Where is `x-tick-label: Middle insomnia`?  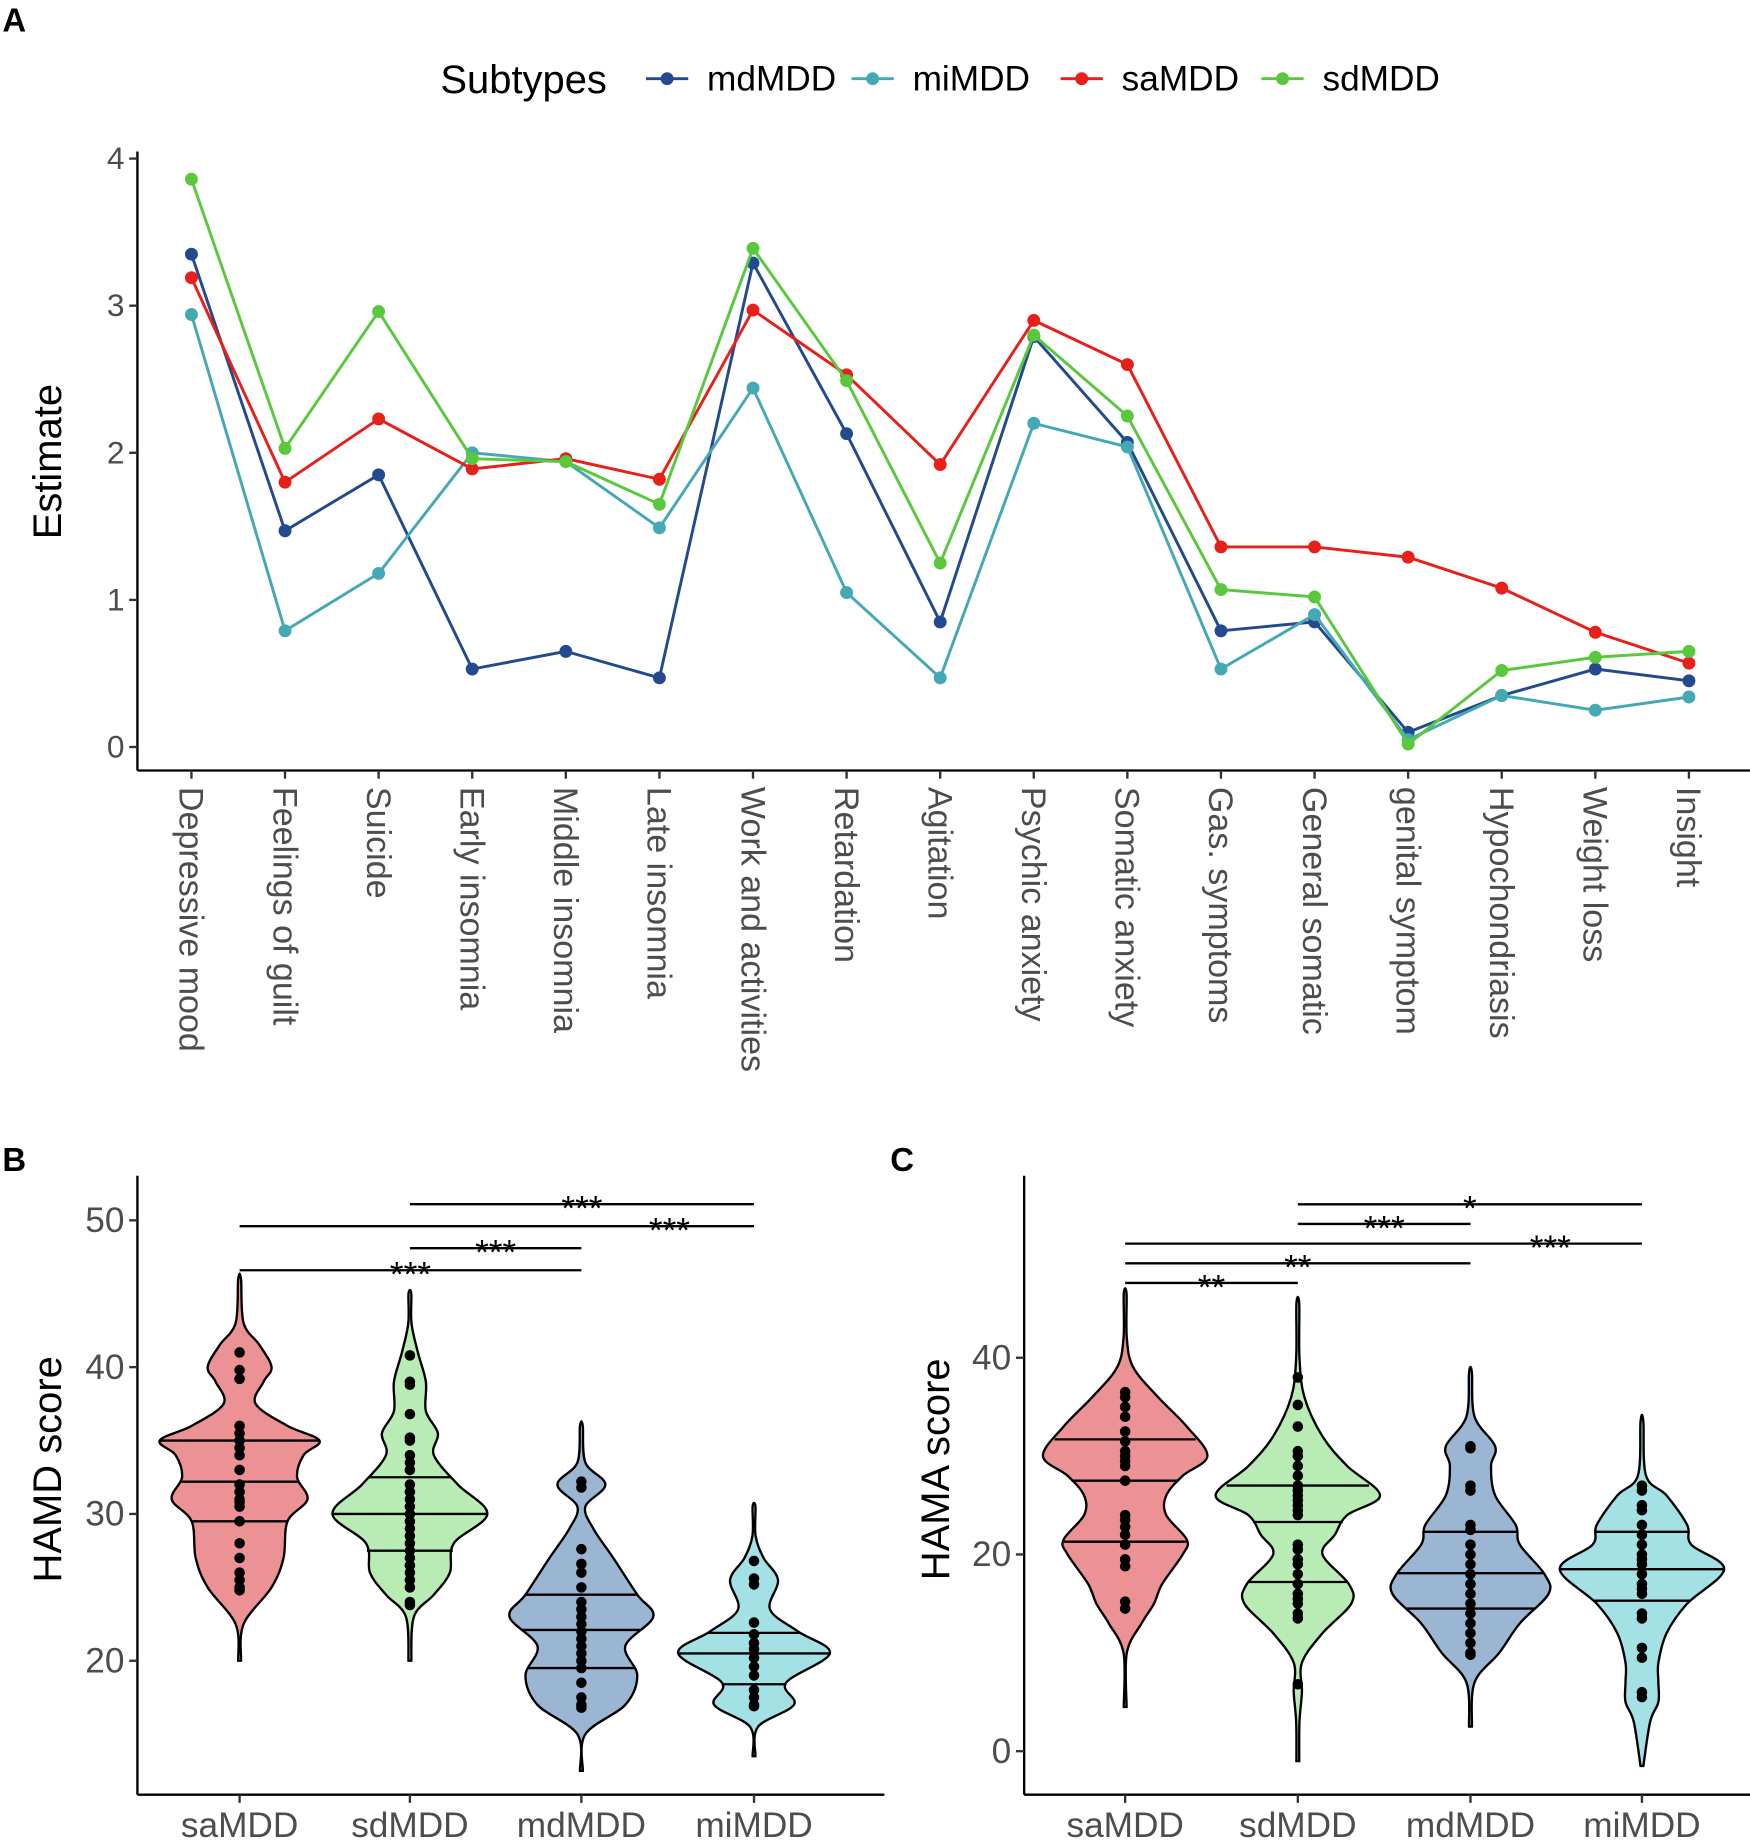 x-tick-label: Middle insomnia is located at coordinates (565, 910).